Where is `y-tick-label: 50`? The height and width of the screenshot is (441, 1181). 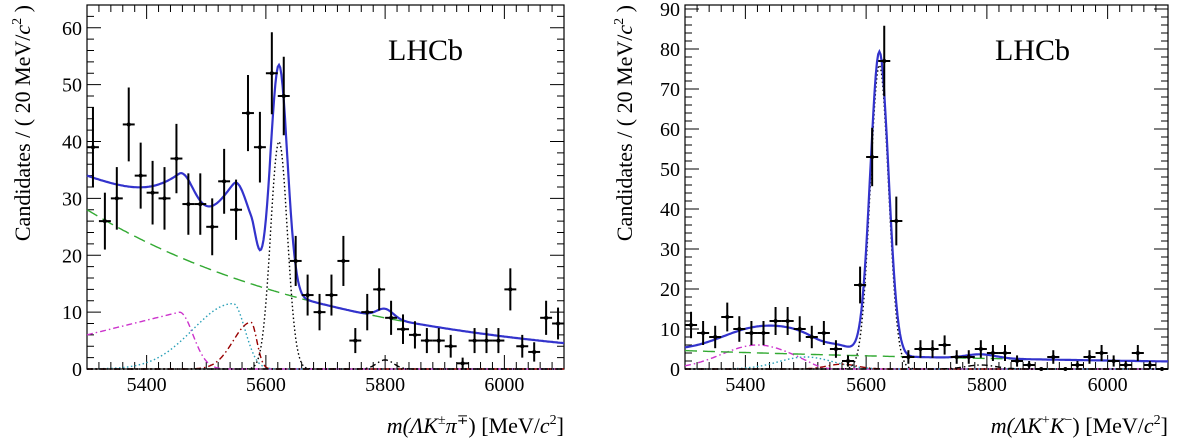
y-tick-label: 50 is located at coordinates (72, 86).